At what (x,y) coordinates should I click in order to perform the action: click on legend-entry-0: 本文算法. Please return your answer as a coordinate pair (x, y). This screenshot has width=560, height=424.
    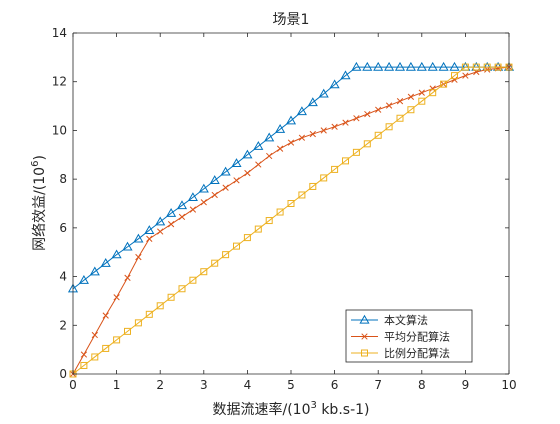
    Looking at the image, I should click on (389, 320).